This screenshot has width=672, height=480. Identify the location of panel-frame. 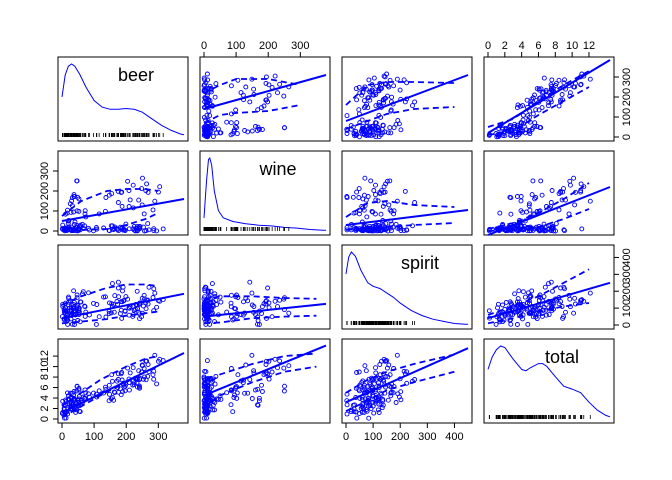
(407, 193).